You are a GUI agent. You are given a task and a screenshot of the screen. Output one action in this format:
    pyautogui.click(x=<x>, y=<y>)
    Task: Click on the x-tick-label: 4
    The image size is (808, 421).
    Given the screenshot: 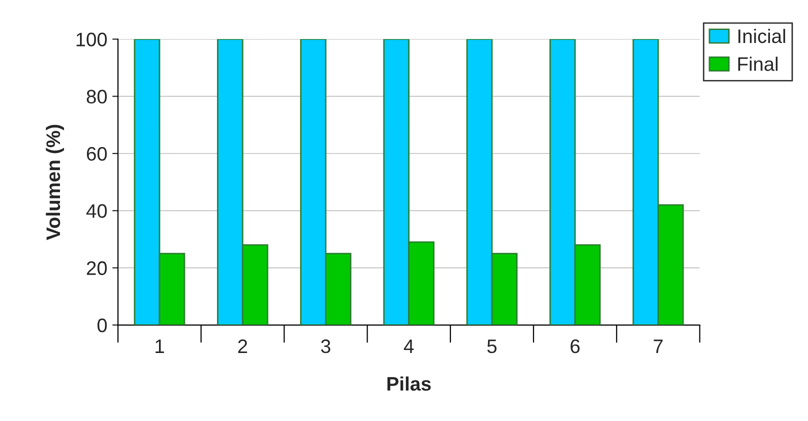 What is the action you would take?
    pyautogui.click(x=409, y=346)
    